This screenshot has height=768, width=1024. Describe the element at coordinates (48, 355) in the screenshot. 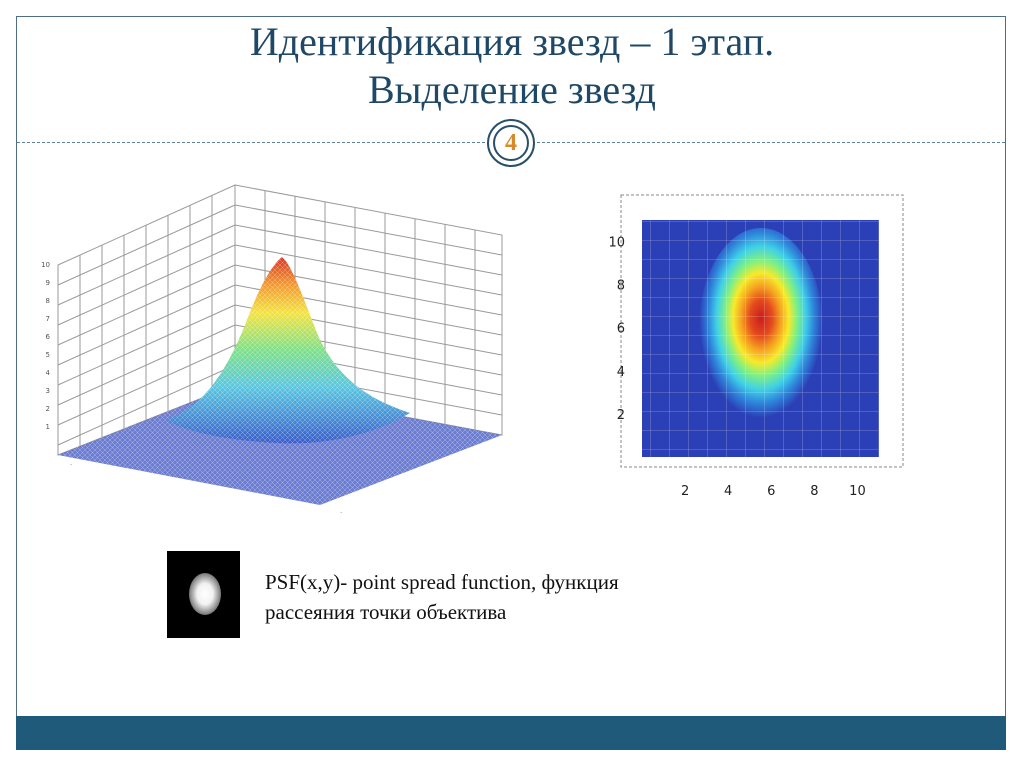

I see `surface-z-tick-5: 5` at that location.